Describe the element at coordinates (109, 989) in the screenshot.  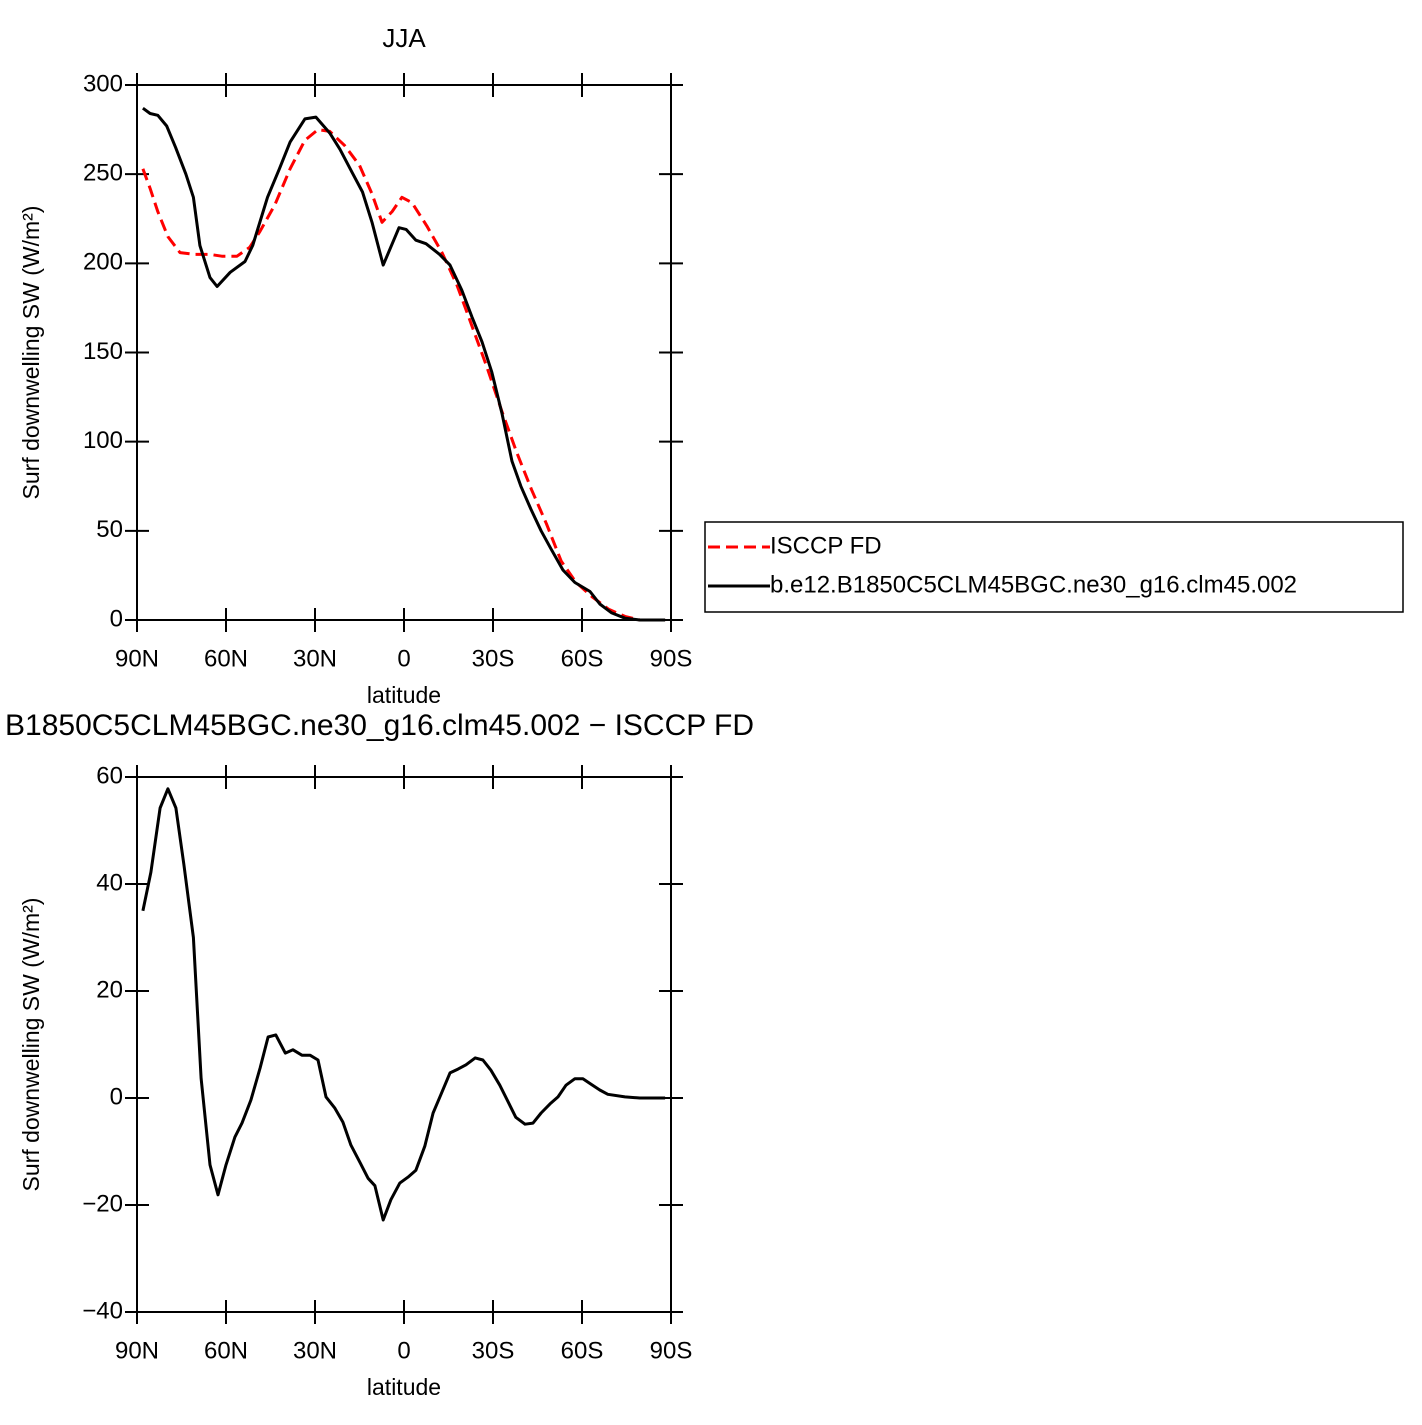
I see `y-tick-label: 20` at that location.